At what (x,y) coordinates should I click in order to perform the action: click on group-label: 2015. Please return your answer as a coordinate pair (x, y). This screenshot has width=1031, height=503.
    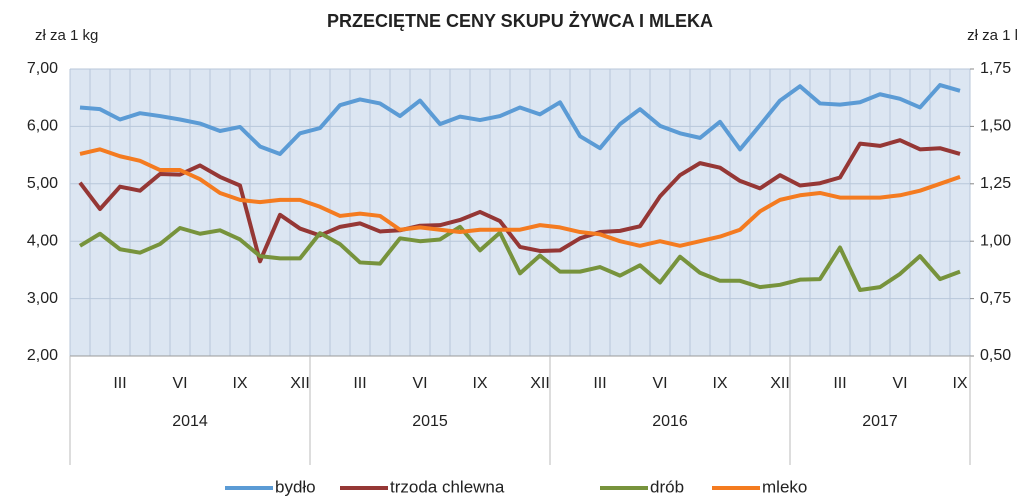
    Looking at the image, I should click on (430, 421).